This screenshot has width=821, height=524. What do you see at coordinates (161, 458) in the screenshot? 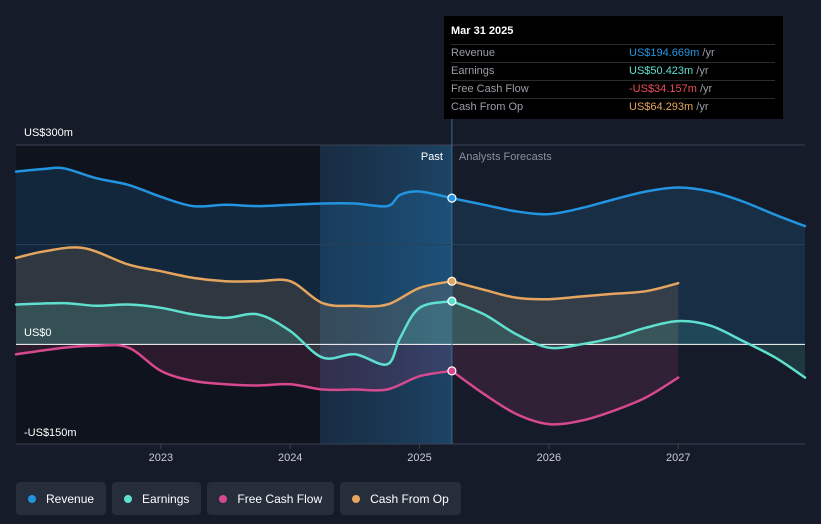
I see `x-tick-label: 2023` at bounding box center [161, 458].